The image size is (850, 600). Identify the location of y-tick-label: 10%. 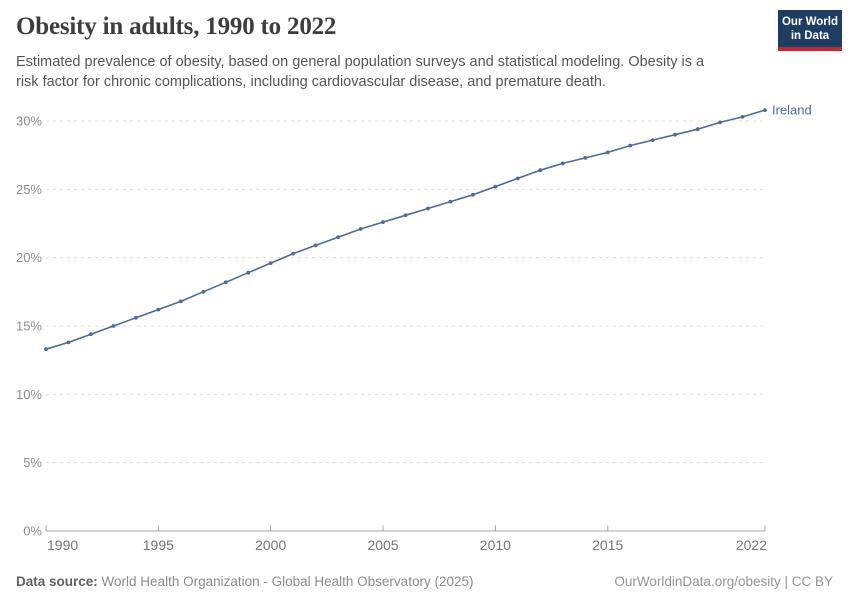
(29, 394).